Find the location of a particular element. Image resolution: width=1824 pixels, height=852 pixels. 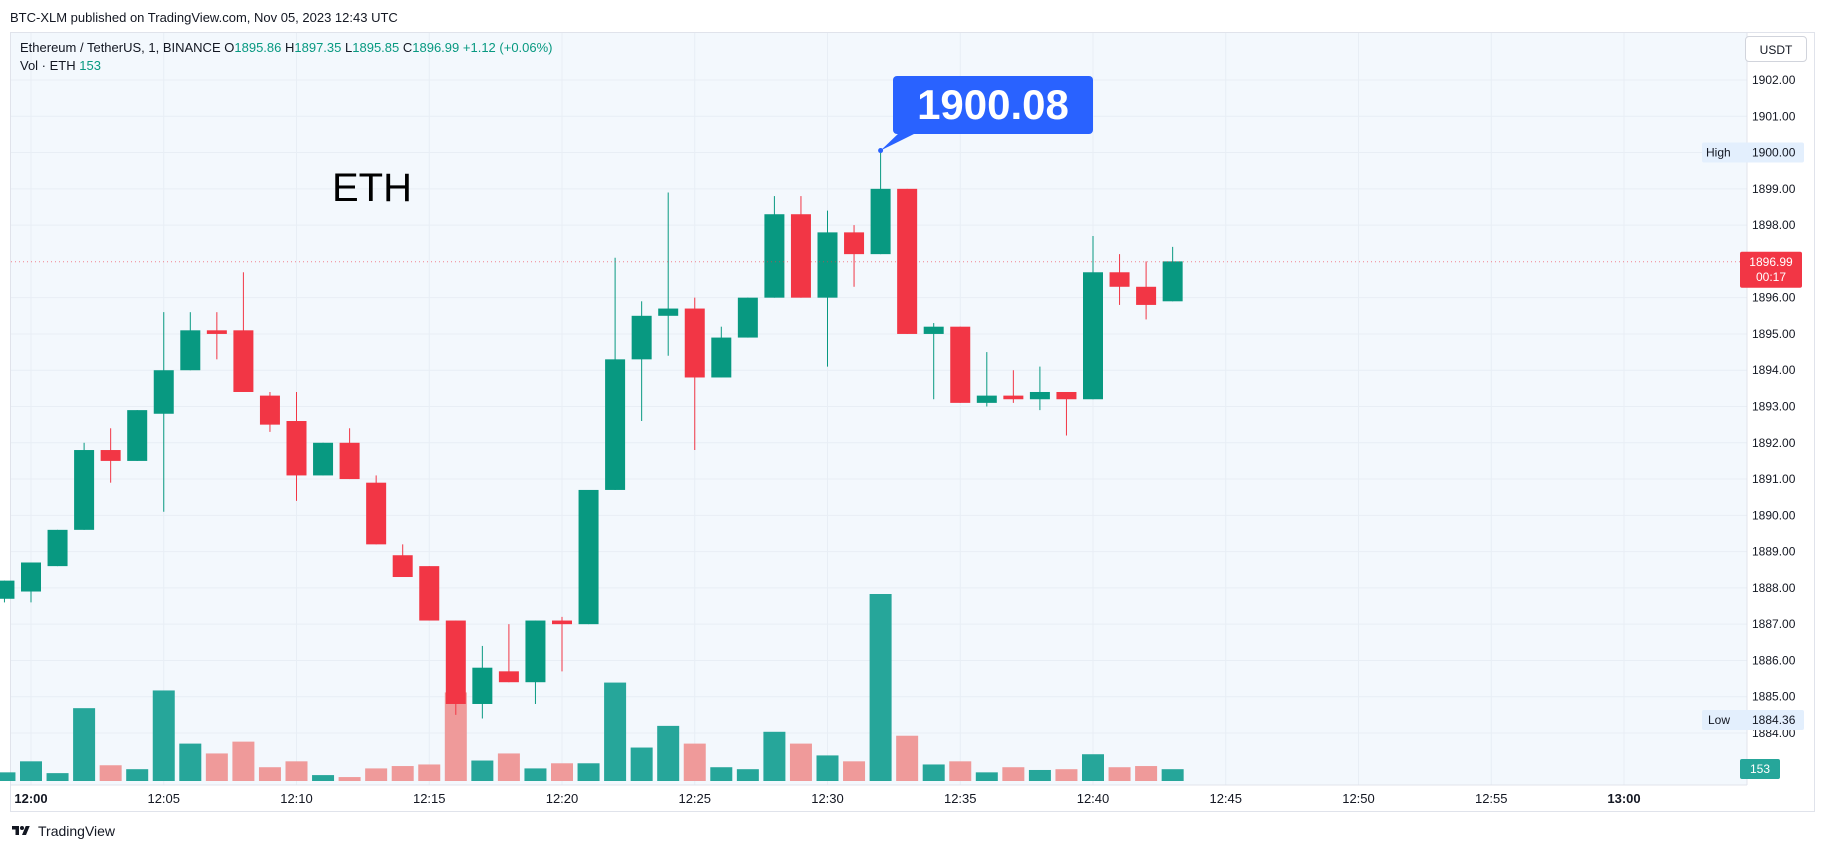

x-tick-label: 12:25 is located at coordinates (694, 798).